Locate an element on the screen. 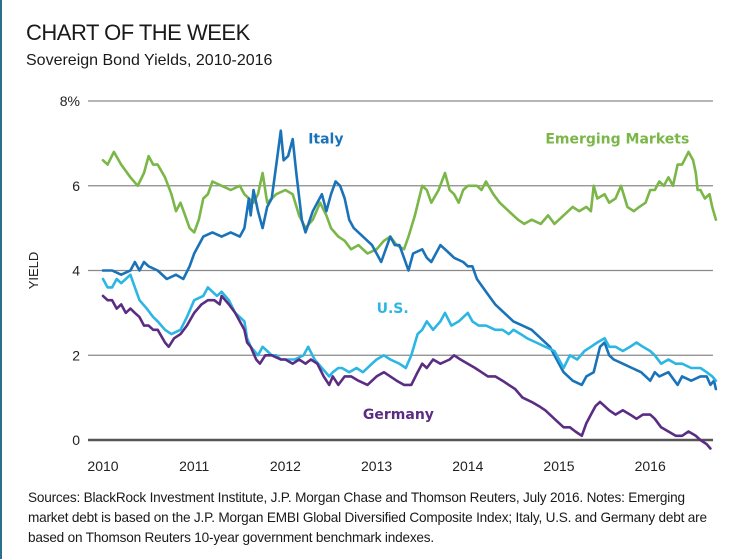  y-tick-label: 8% is located at coordinates (70, 101).